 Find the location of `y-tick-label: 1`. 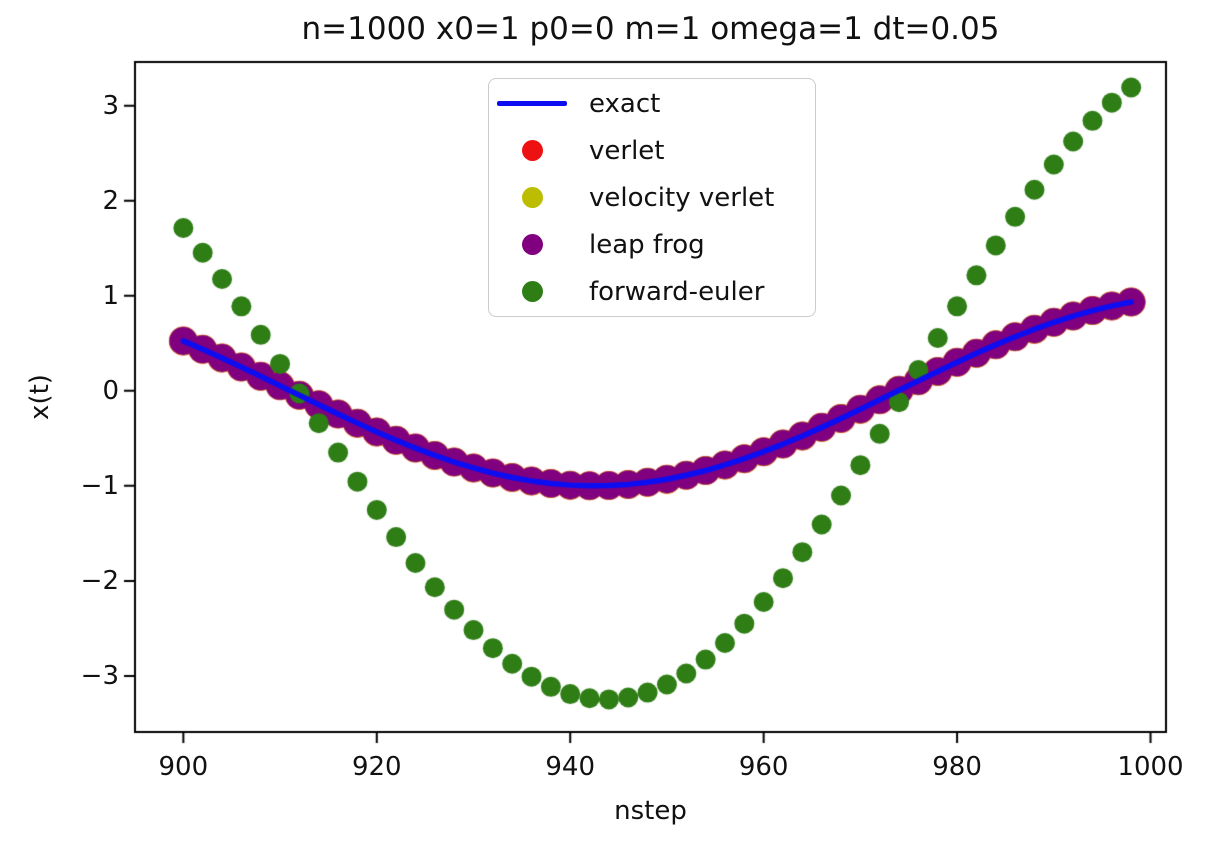

y-tick-label: 1 is located at coordinates (110, 295).